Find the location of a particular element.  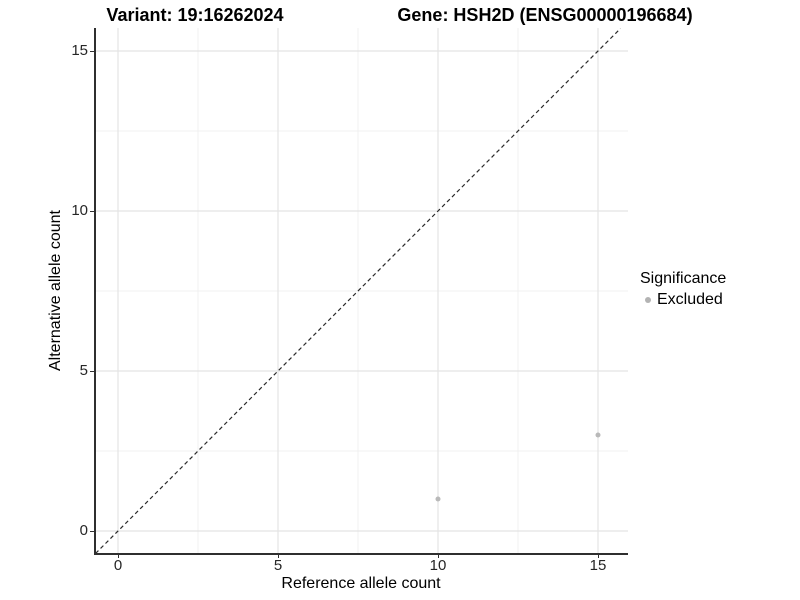

y-tick-label: 5 is located at coordinates (83, 370).